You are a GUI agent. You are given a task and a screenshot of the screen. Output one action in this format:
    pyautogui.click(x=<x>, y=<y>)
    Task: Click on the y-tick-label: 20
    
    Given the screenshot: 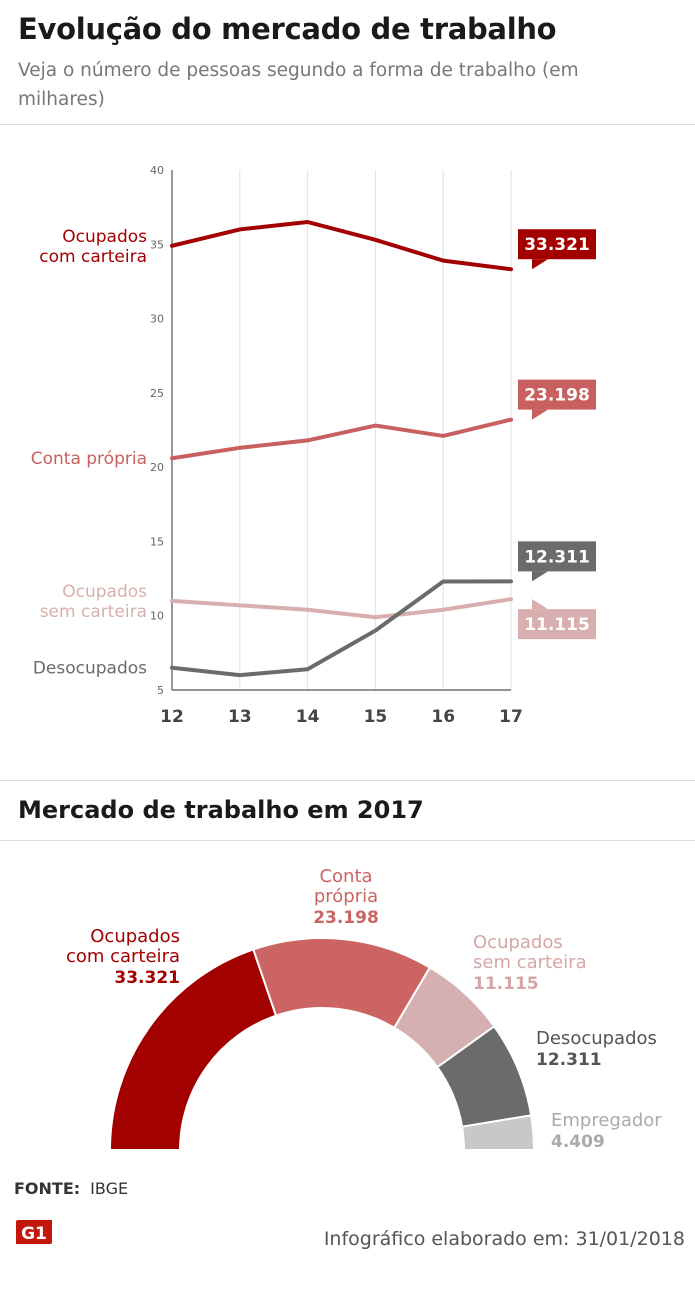 What is the action you would take?
    pyautogui.click(x=157, y=467)
    